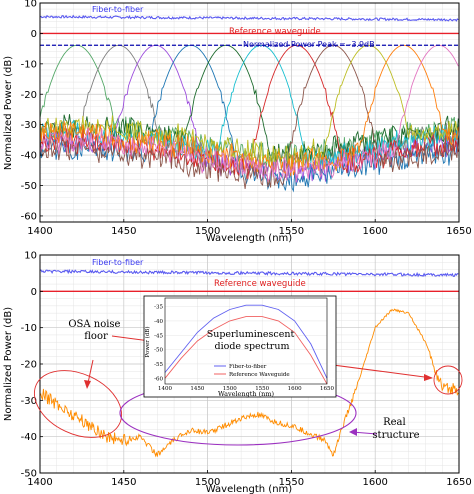  I want to click on inset-series-group, so click(246, 344).